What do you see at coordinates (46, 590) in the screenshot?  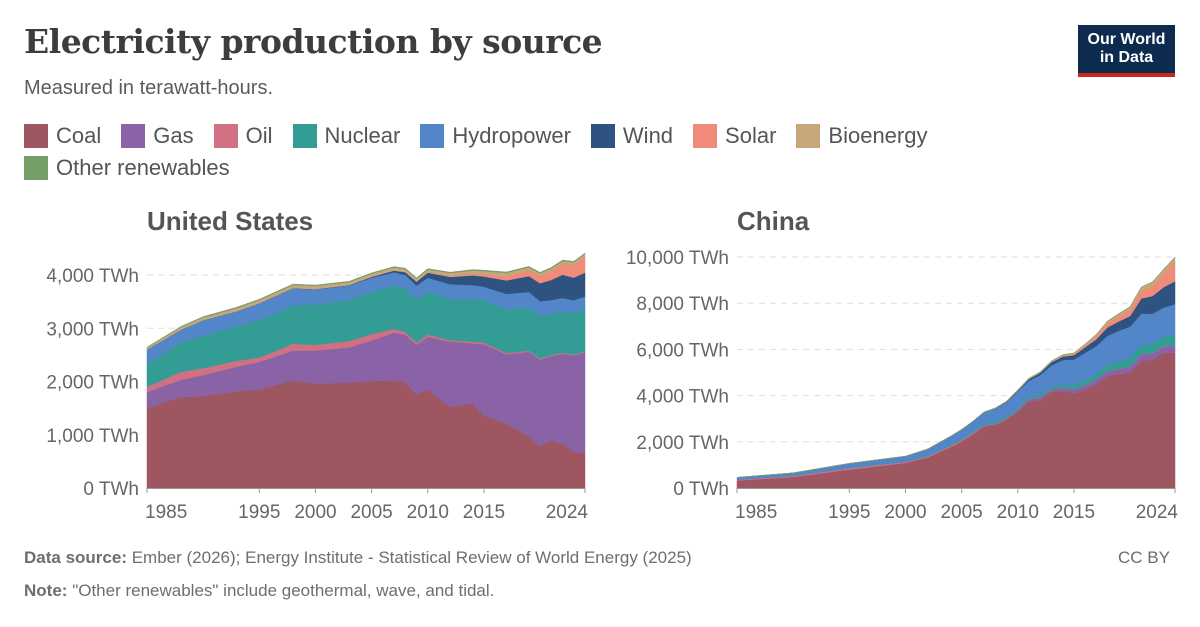 I see `note-label: Note:` at bounding box center [46, 590].